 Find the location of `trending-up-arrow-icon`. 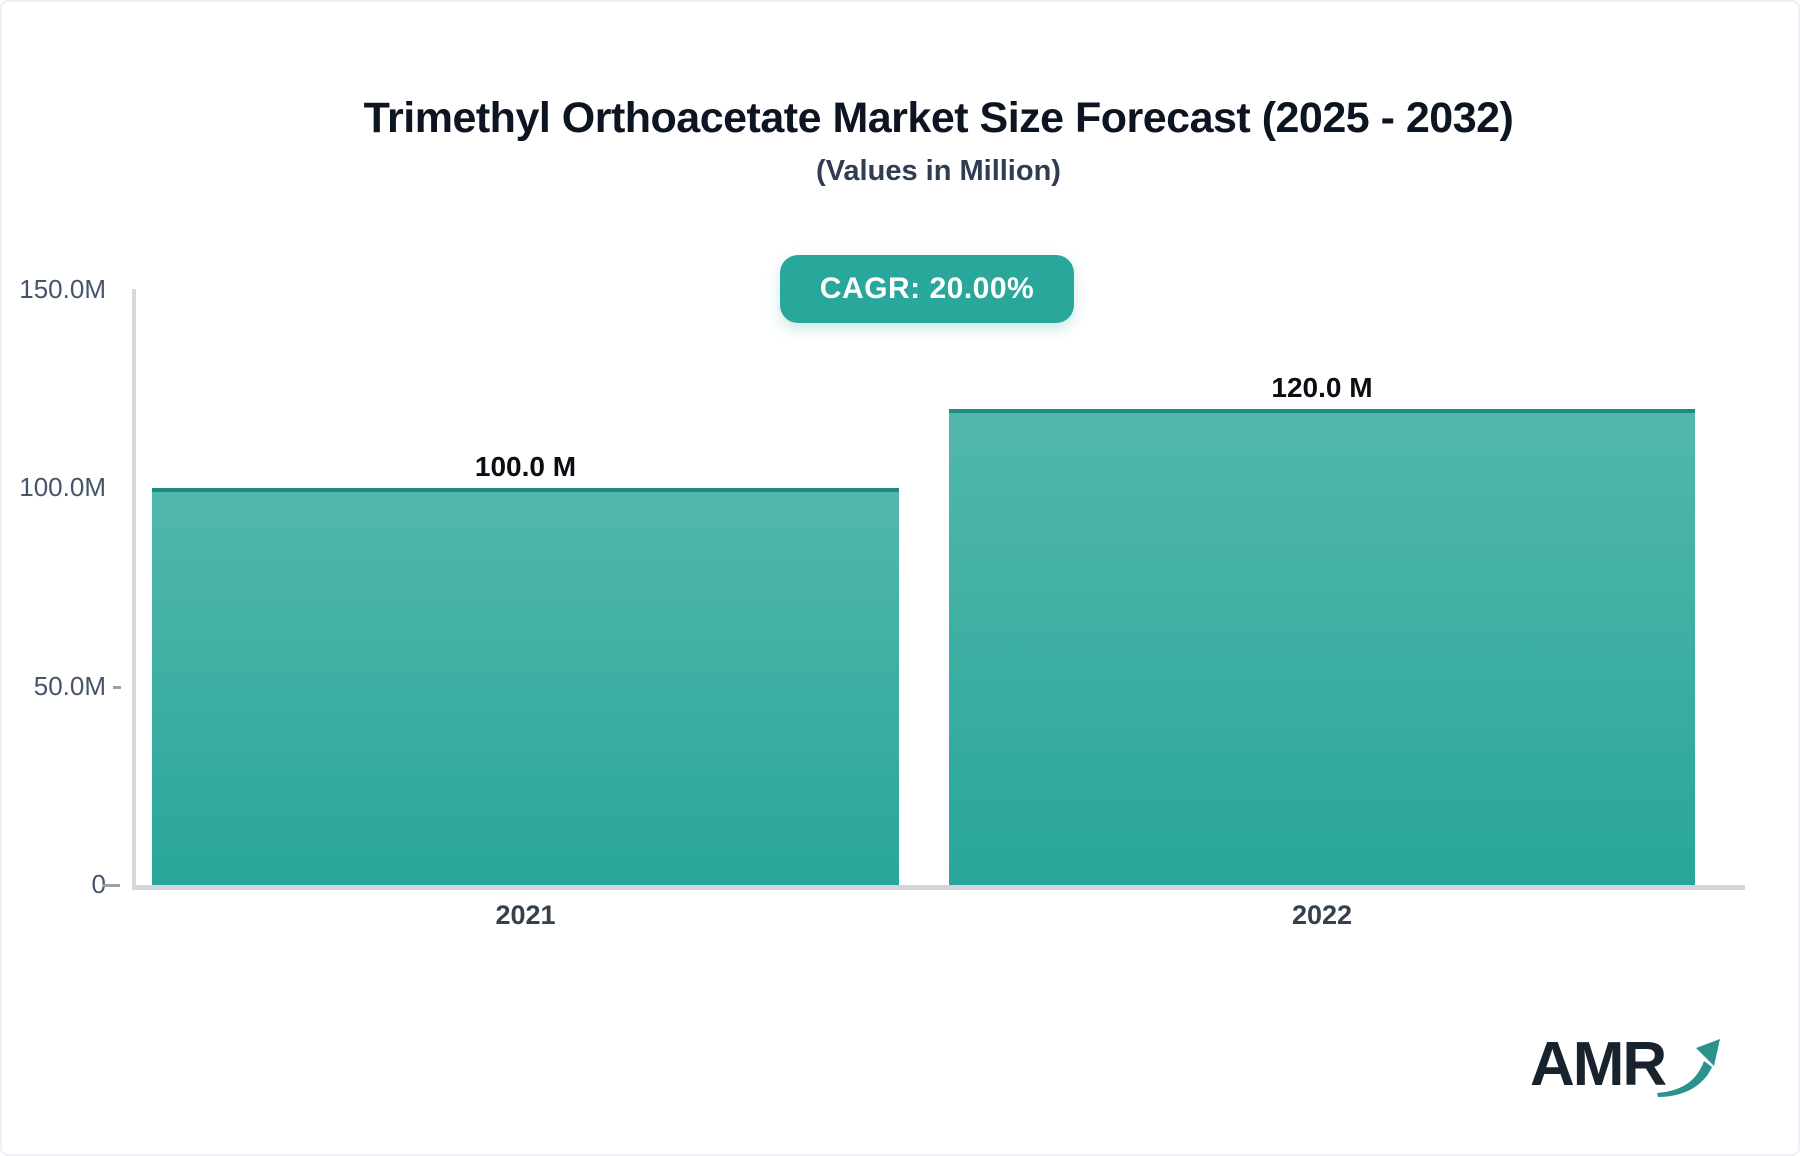

trending-up-arrow-icon is located at coordinates (1690, 1070).